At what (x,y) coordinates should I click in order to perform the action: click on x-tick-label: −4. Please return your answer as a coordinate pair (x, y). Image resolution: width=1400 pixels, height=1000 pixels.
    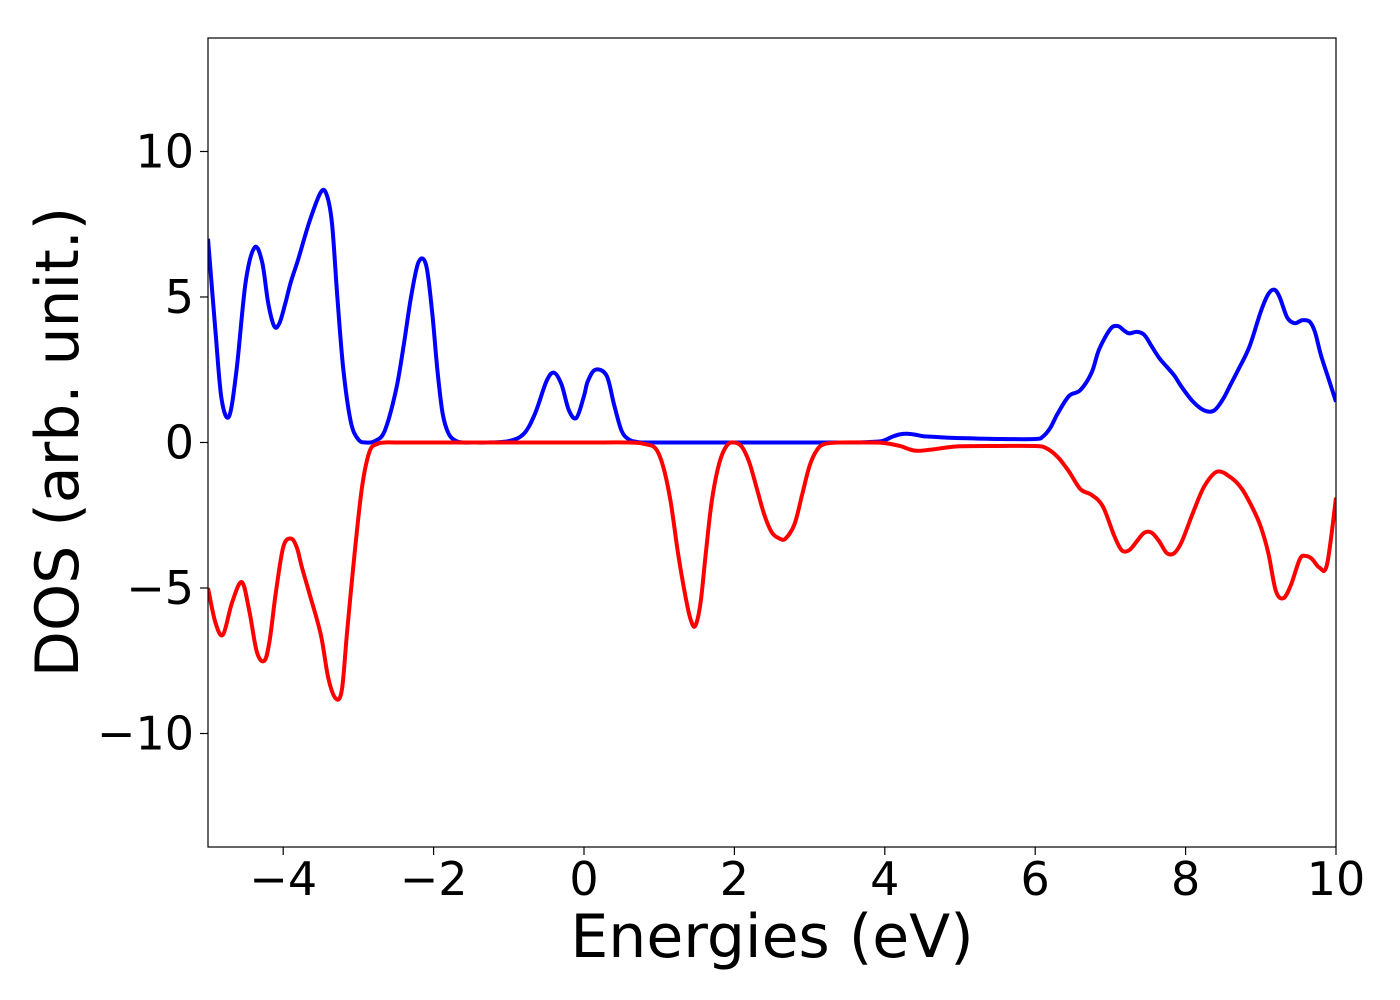
    Looking at the image, I should click on (283, 879).